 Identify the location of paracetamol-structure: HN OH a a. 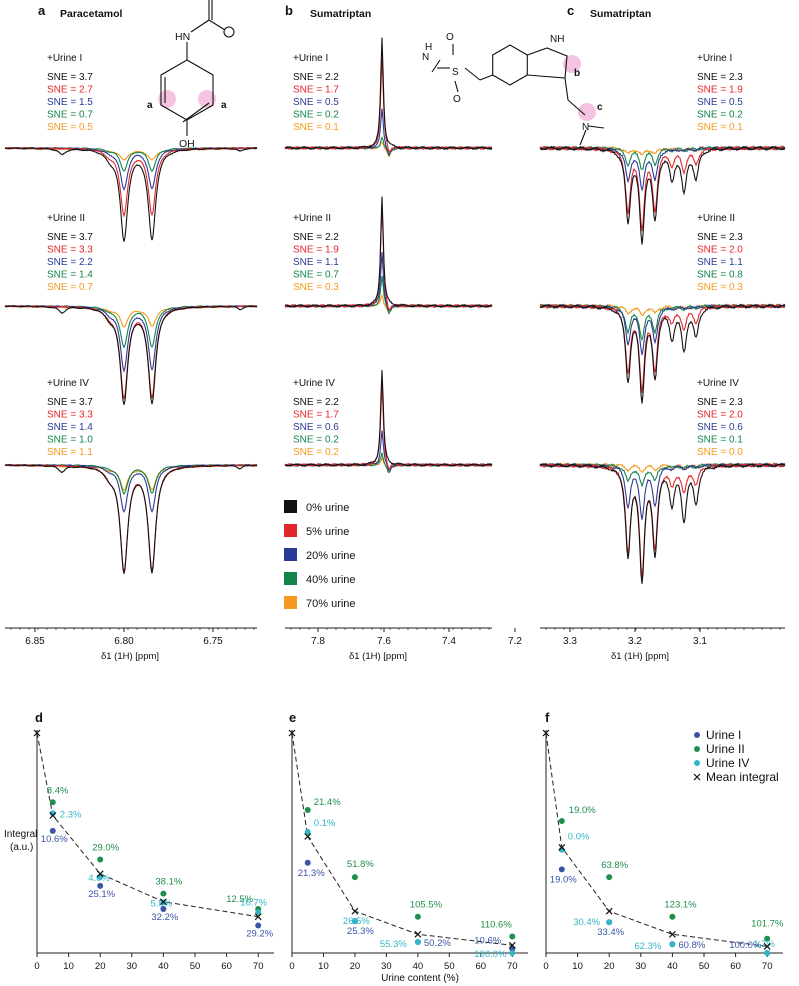
(191, 75).